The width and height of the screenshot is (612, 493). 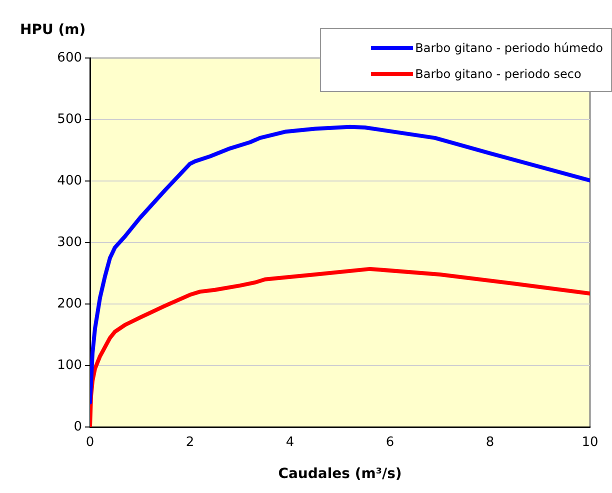 What do you see at coordinates (78, 426) in the screenshot?
I see `y-tick-label: 0` at bounding box center [78, 426].